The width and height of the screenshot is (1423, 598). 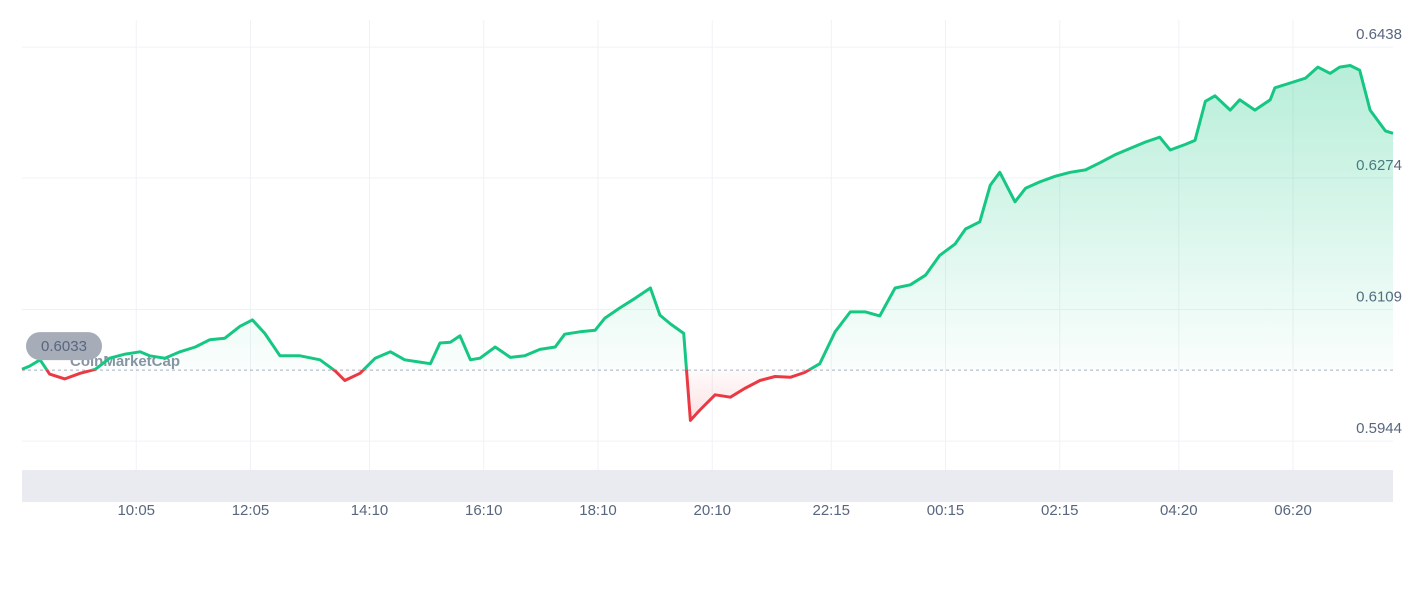 I want to click on baseline-badge, so click(x=64, y=346).